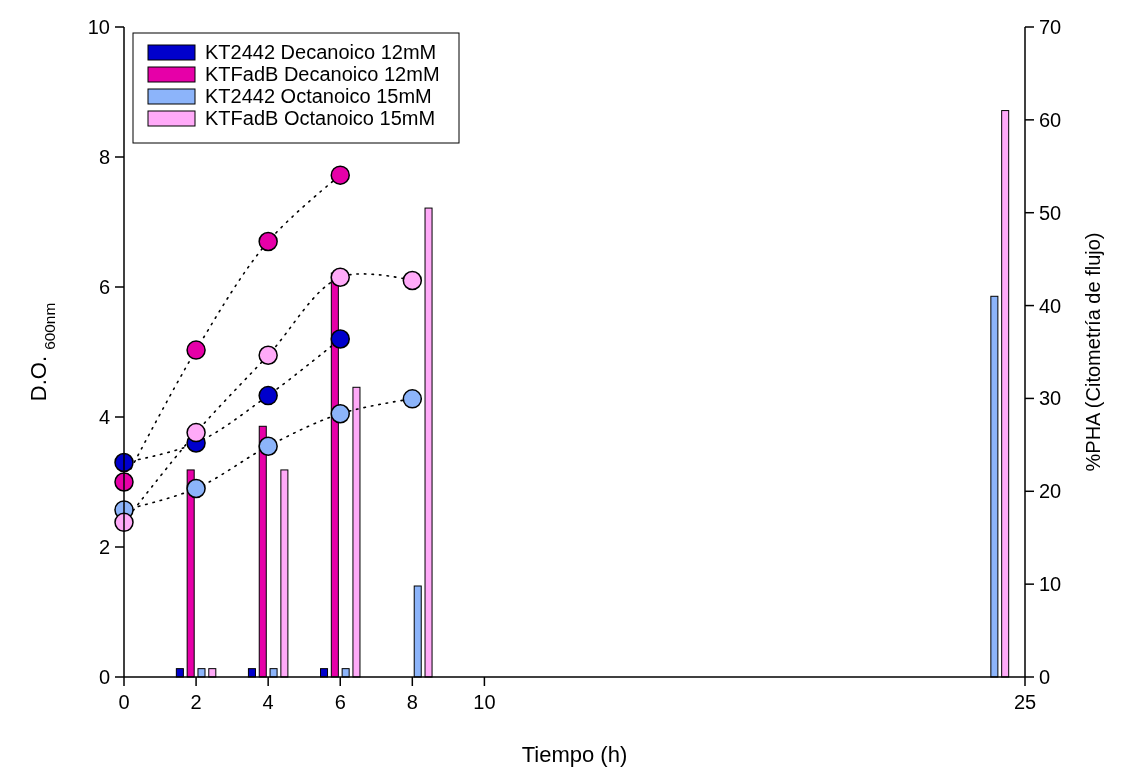  What do you see at coordinates (104, 677) in the screenshot?
I see `y-tick-label: 0` at bounding box center [104, 677].